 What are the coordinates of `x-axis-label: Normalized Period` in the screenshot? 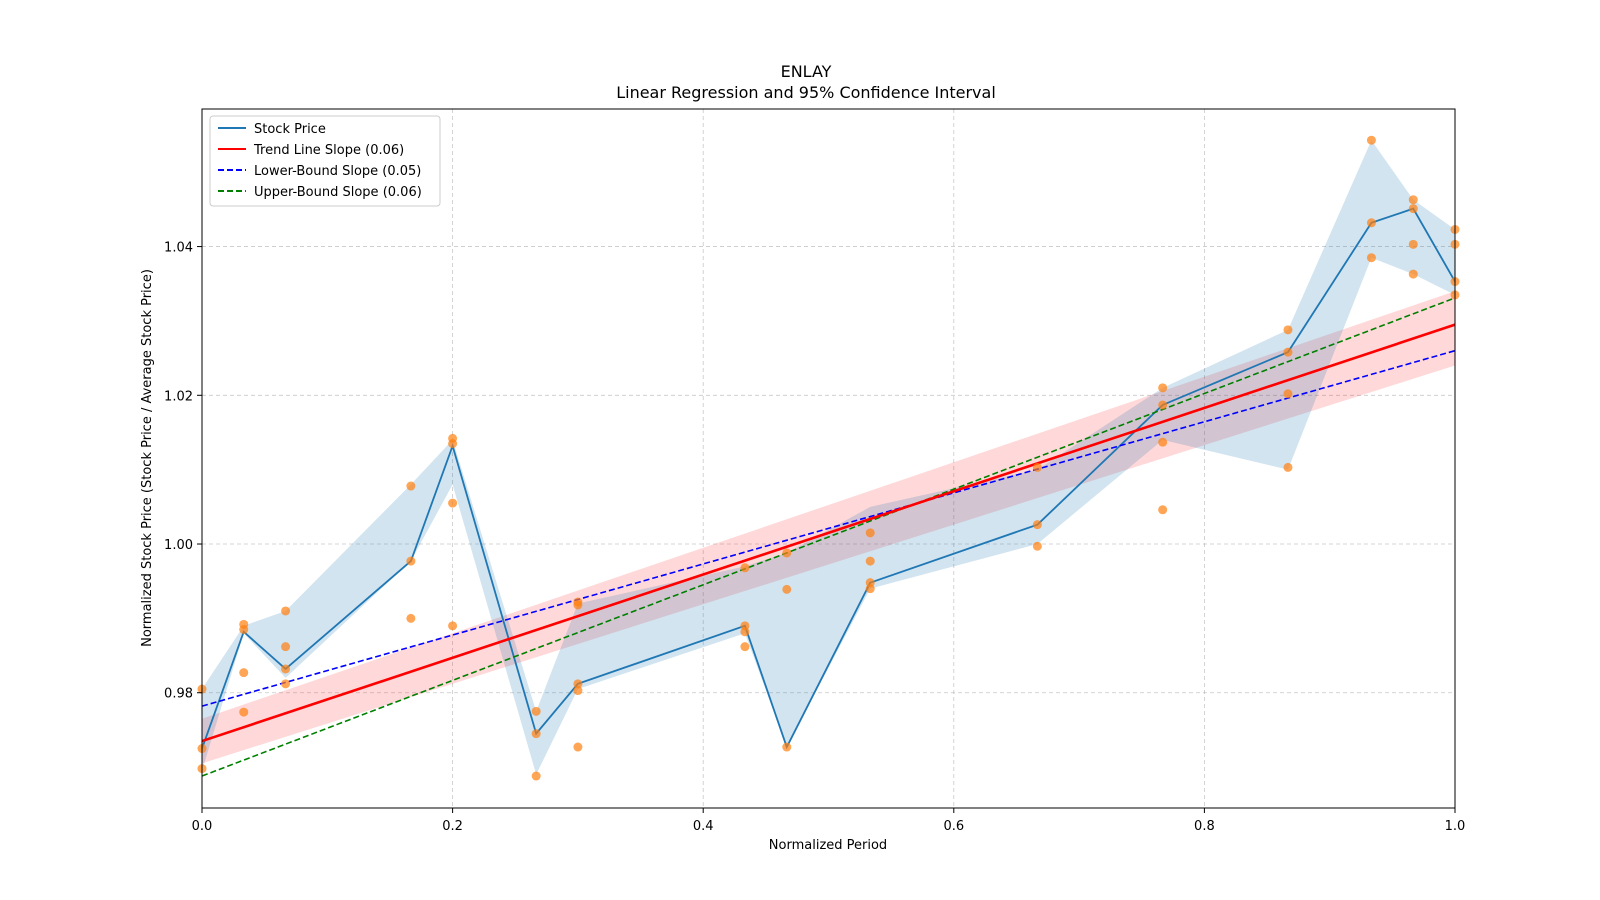 It's located at (828, 845).